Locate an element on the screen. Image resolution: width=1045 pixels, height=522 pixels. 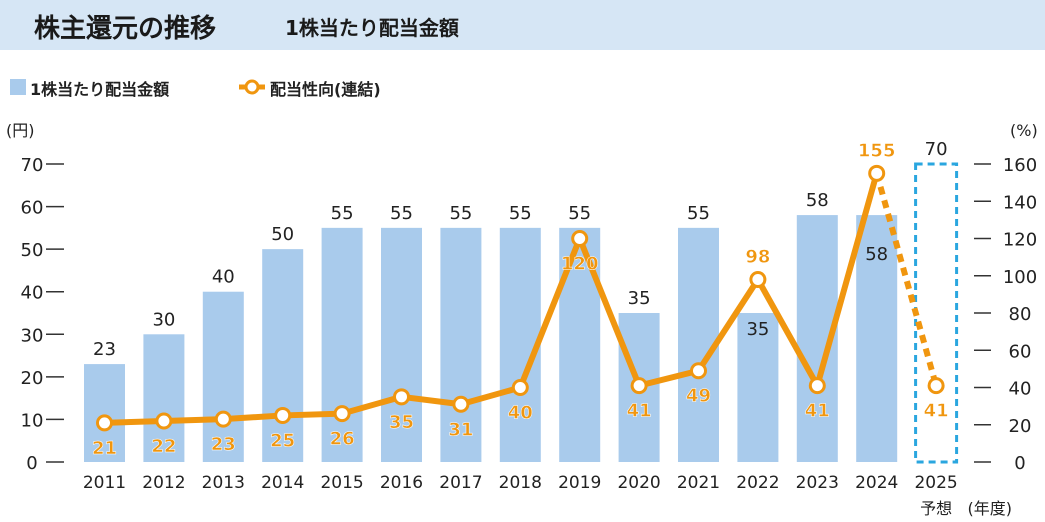
x-tick-label: 2012 is located at coordinates (163, 483).